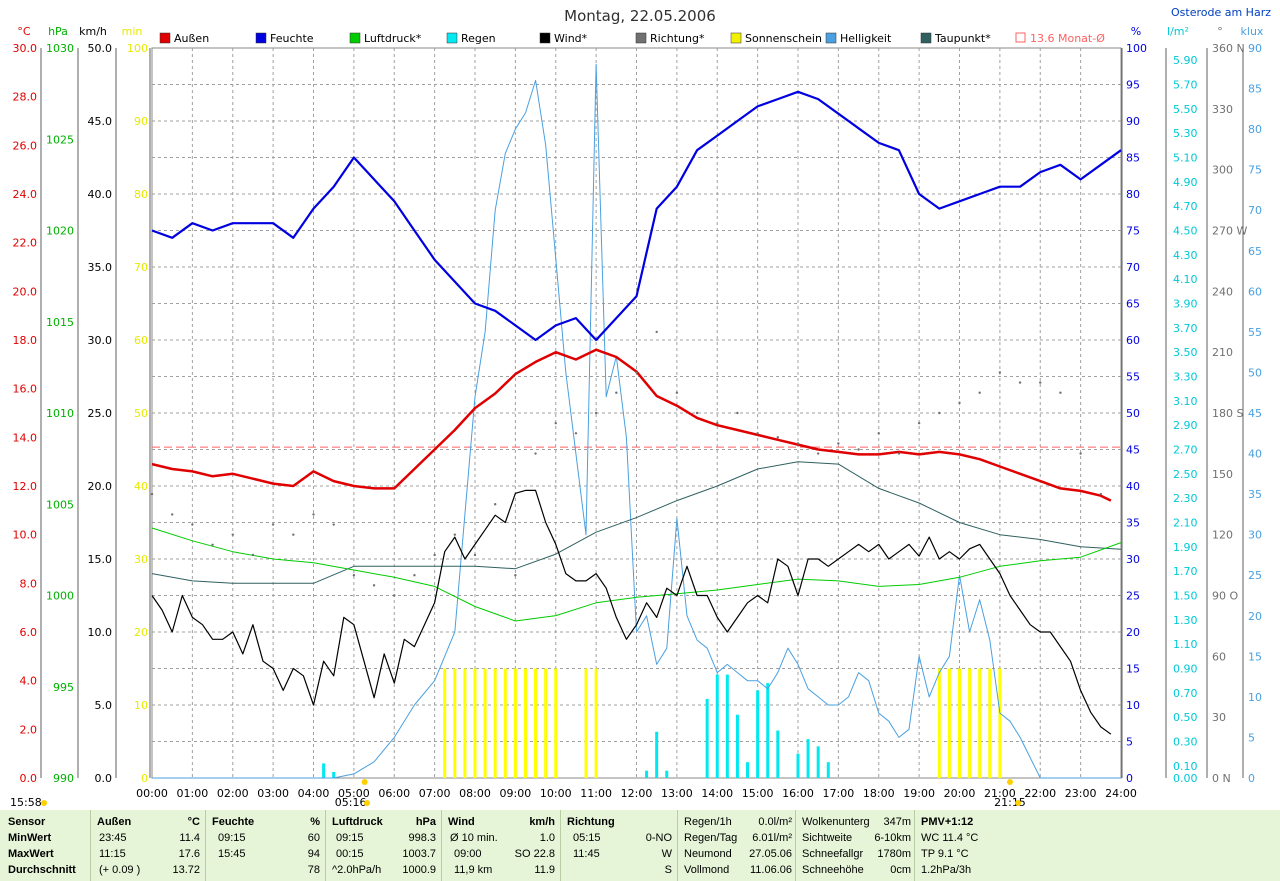  Describe the element at coordinates (60, 596) in the screenshot. I see `pressure-tick-label: 1000` at that location.